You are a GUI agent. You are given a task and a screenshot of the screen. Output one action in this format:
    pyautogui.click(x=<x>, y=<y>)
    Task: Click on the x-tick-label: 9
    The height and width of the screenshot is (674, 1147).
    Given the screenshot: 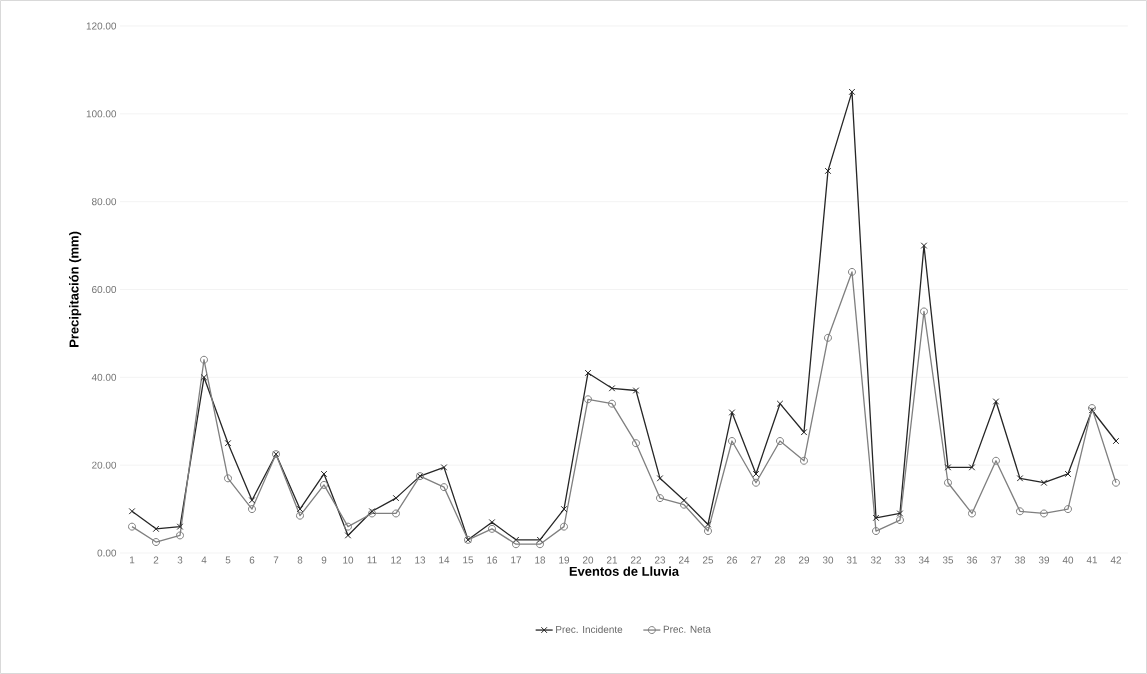 What is the action you would take?
    pyautogui.click(x=324, y=560)
    